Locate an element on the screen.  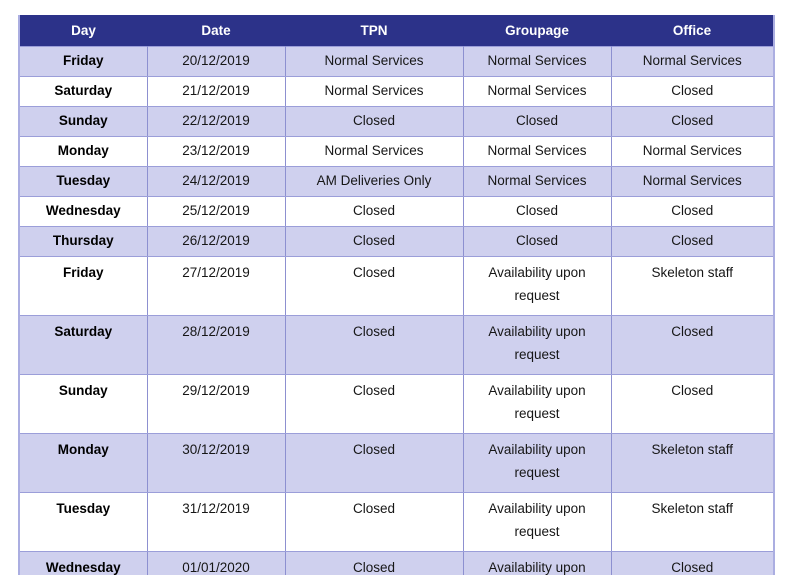
cell-date: 30/12/2019 is located at coordinates (216, 463).